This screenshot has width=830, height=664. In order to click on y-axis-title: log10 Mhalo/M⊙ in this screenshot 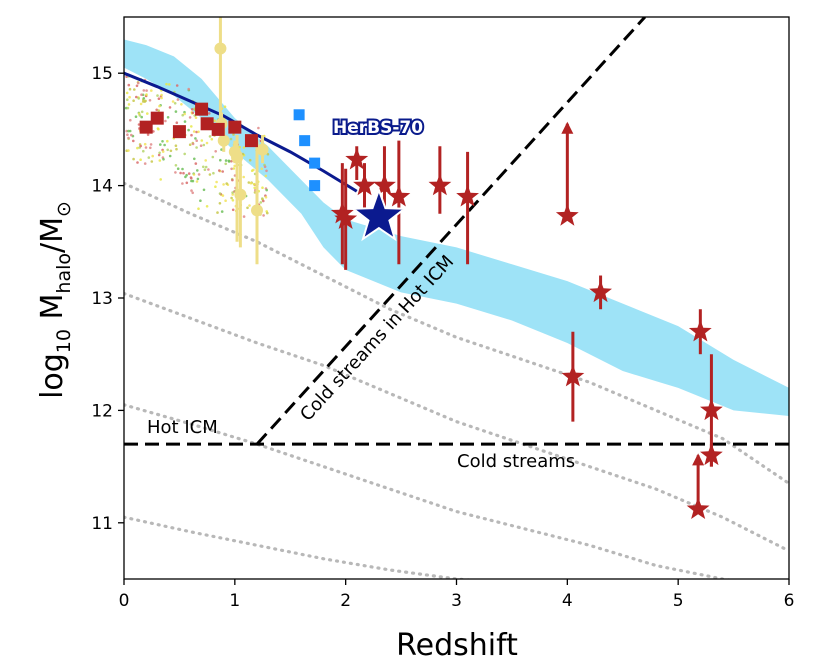, I will do `click(55, 300)`.